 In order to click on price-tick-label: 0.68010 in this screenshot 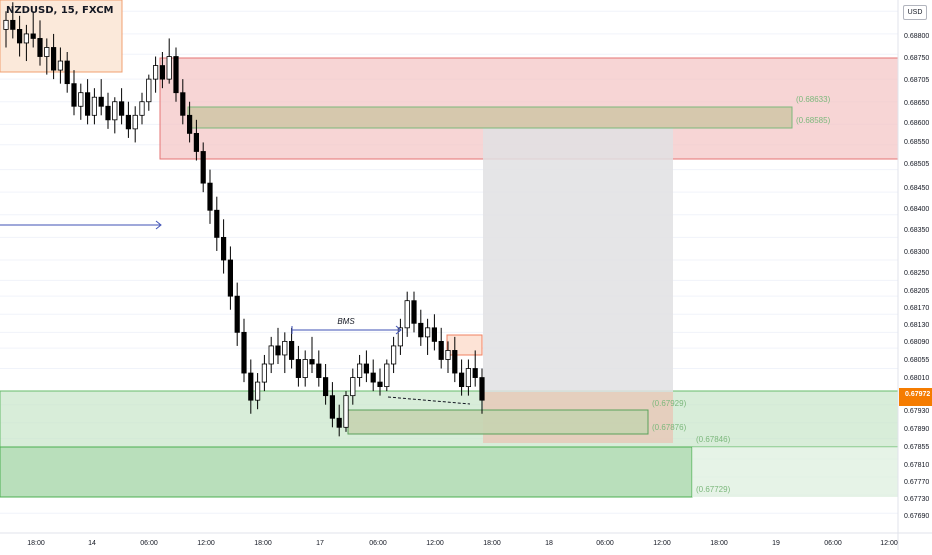, I will do `click(916, 378)`.